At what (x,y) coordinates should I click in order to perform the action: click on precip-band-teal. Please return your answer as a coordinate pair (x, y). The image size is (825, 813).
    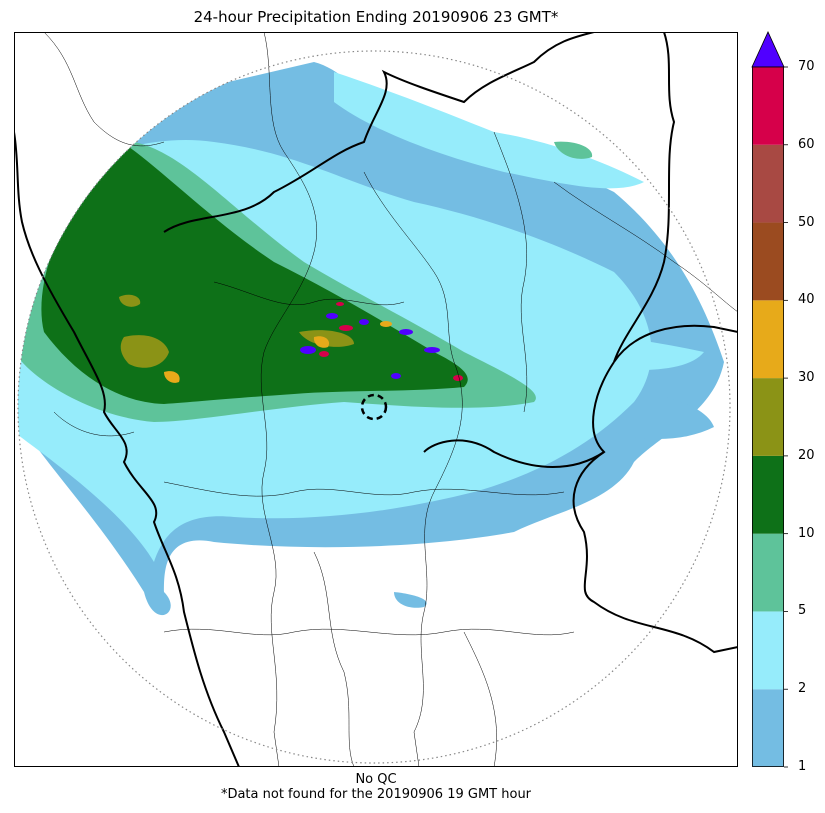
    Looking at the image, I should click on (573, 150).